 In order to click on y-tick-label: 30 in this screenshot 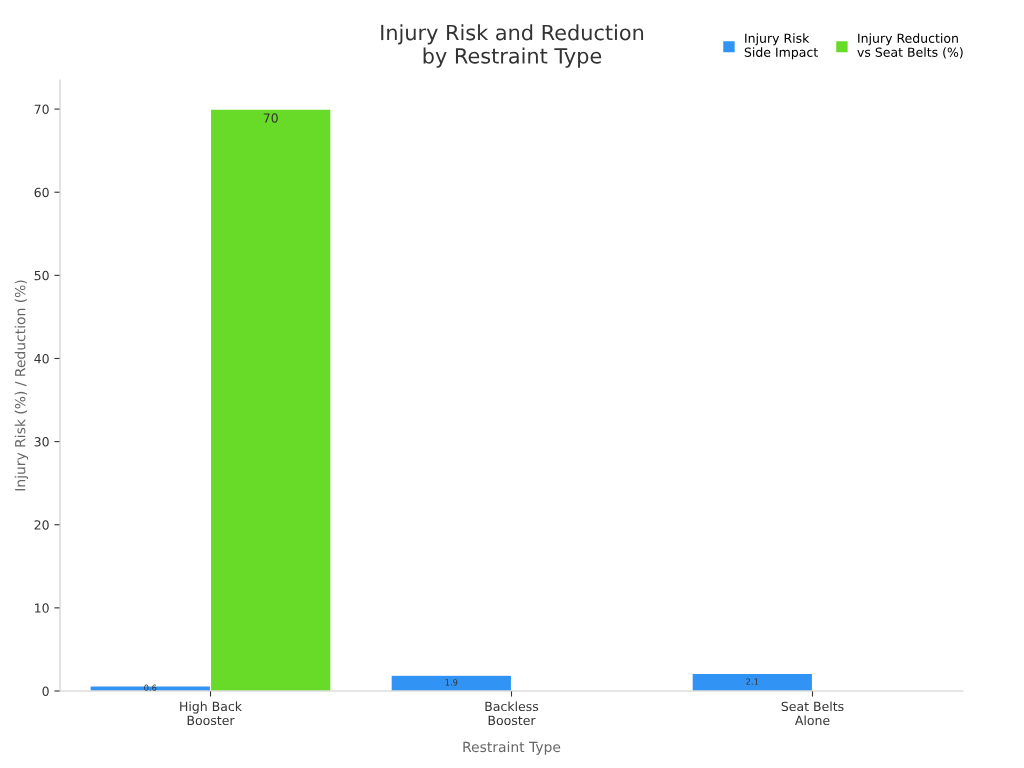, I will do `click(41, 442)`.